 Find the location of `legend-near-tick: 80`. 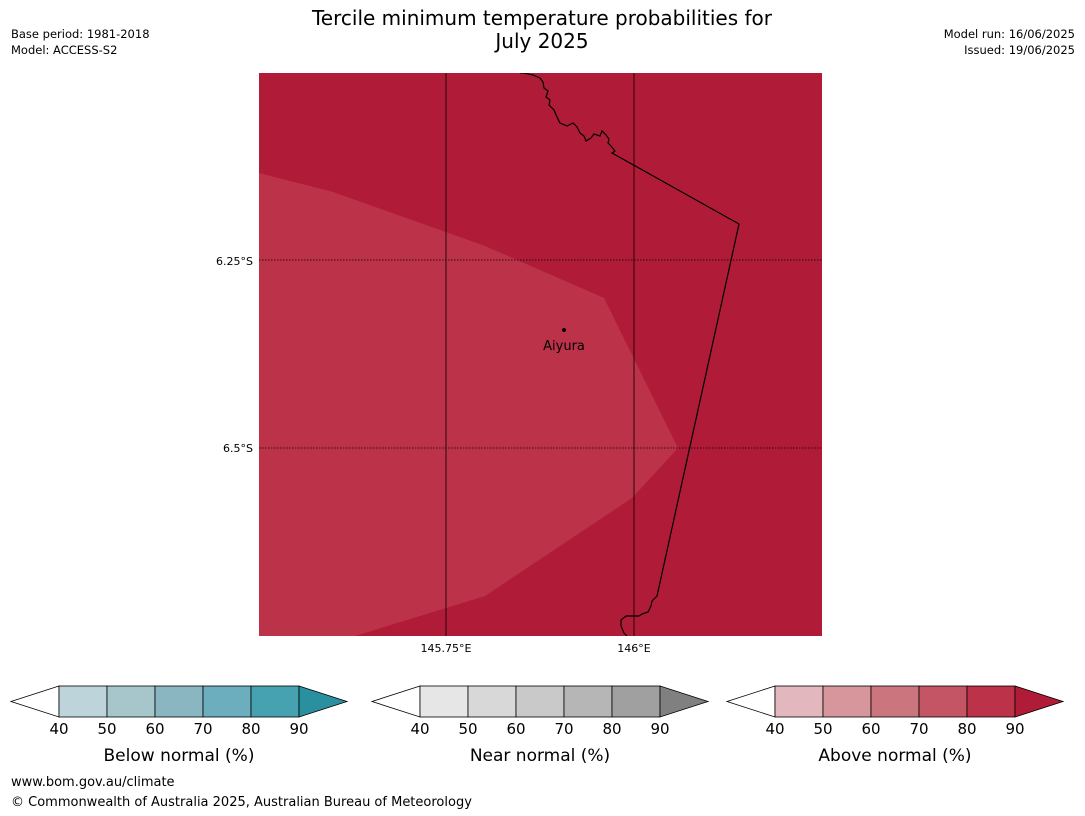

legend-near-tick: 80 is located at coordinates (611, 729).